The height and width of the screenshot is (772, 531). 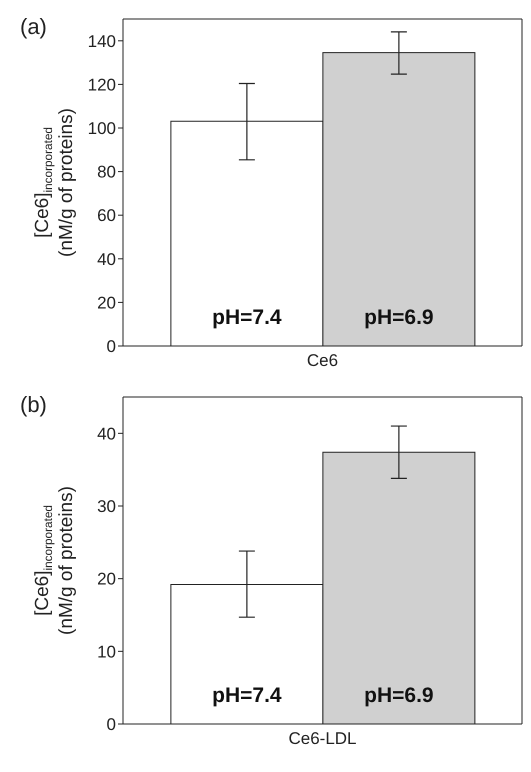 I want to click on chart-title: (b), so click(x=33, y=405).